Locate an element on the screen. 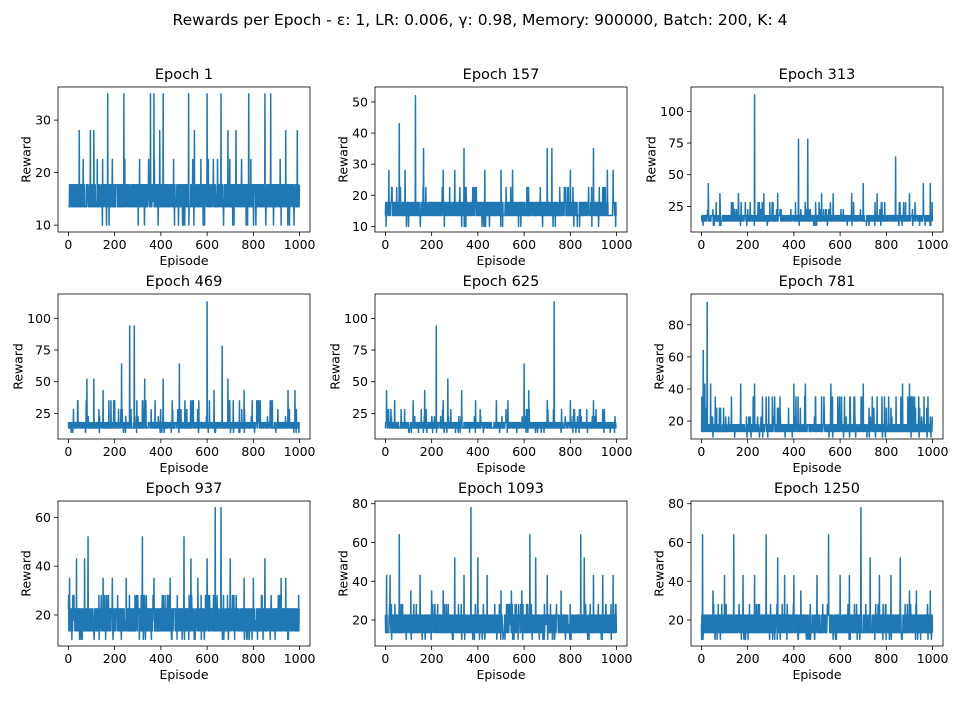  y-tick-label: 30 is located at coordinates (43, 120).